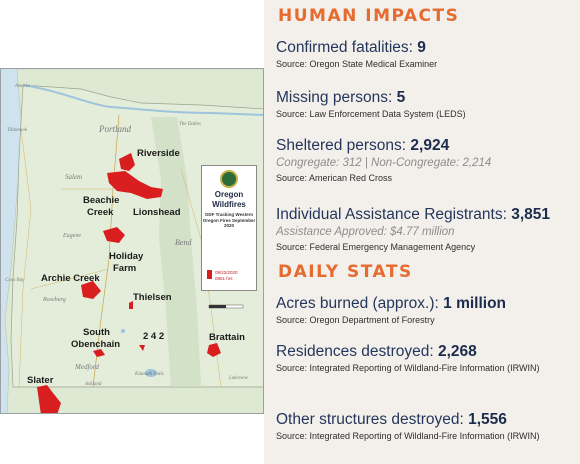 This screenshot has width=580, height=464. I want to click on fire-label-thielsen: Thielsen, so click(152, 297).